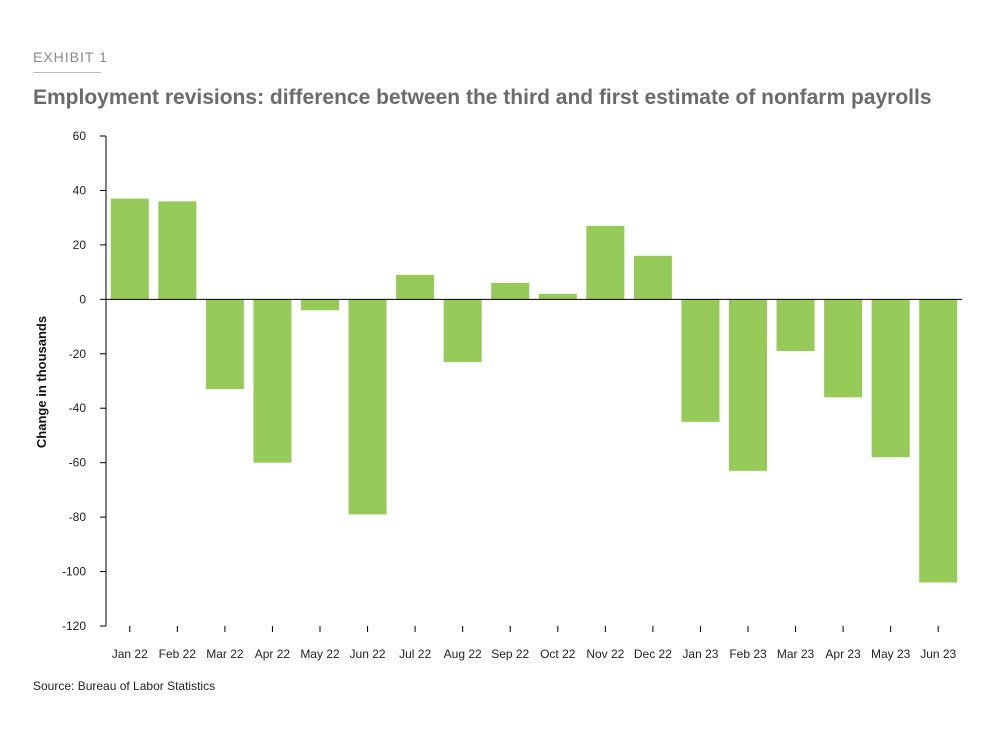 The width and height of the screenshot is (1000, 749). What do you see at coordinates (368, 654) in the screenshot?
I see `x-tick-label: Jun 22` at bounding box center [368, 654].